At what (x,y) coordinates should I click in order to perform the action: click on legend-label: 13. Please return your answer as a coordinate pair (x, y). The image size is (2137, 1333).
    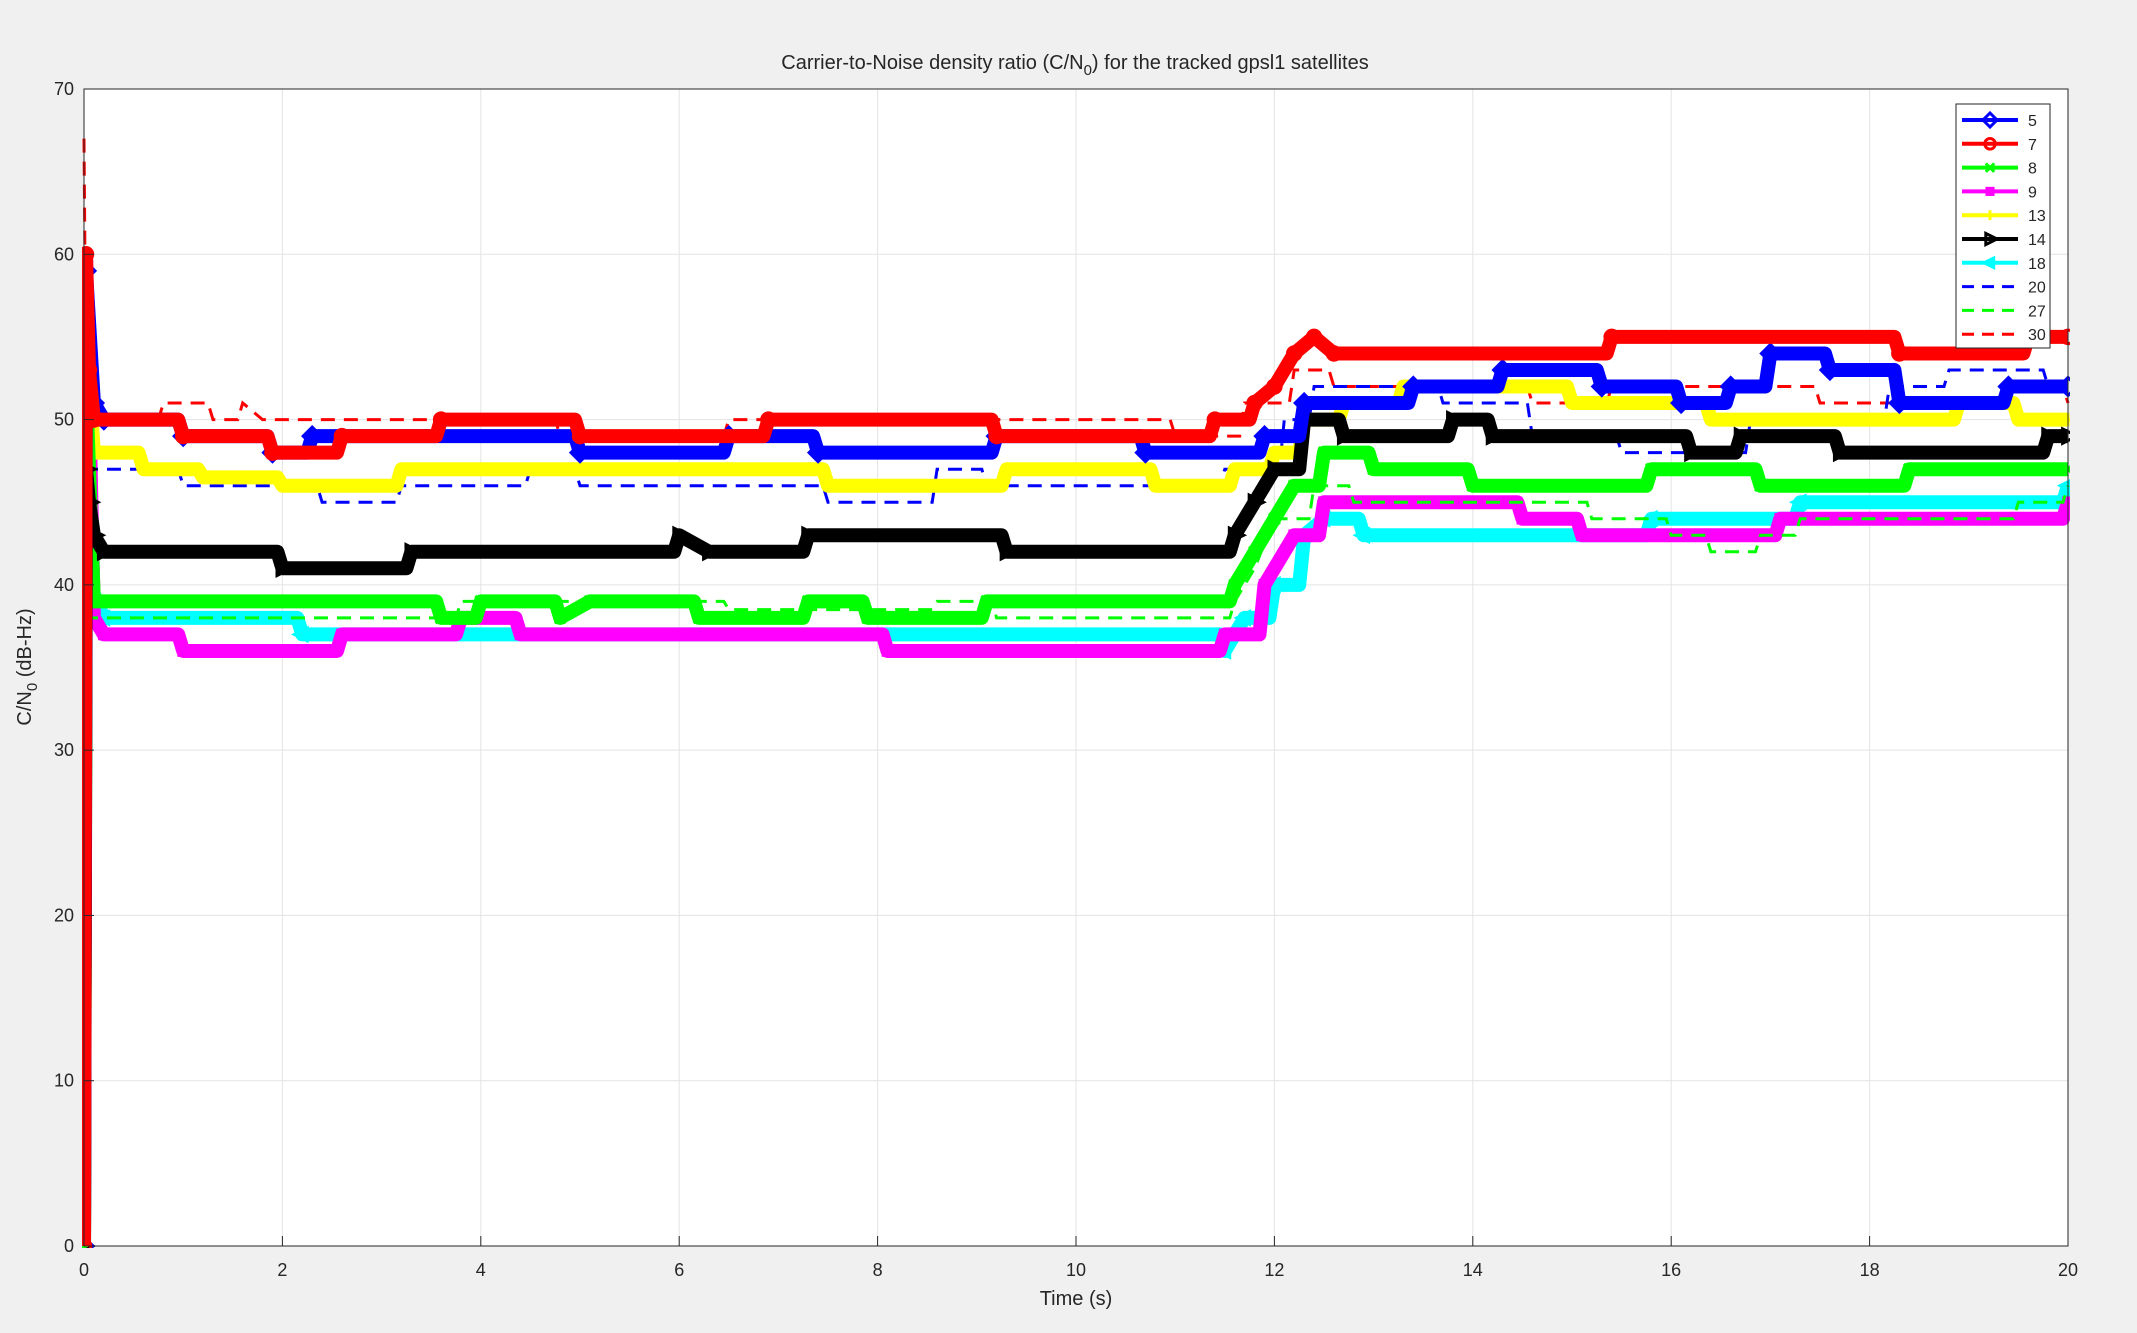
    Looking at the image, I should click on (2037, 216).